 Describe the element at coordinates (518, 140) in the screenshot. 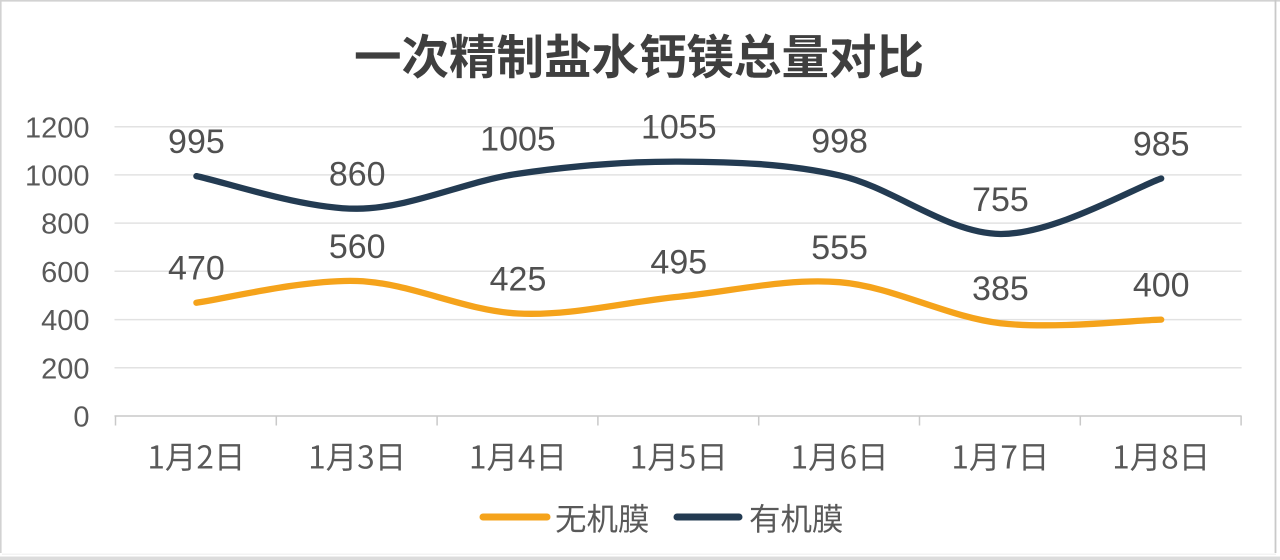

I see `svg-text: 1005` at that location.